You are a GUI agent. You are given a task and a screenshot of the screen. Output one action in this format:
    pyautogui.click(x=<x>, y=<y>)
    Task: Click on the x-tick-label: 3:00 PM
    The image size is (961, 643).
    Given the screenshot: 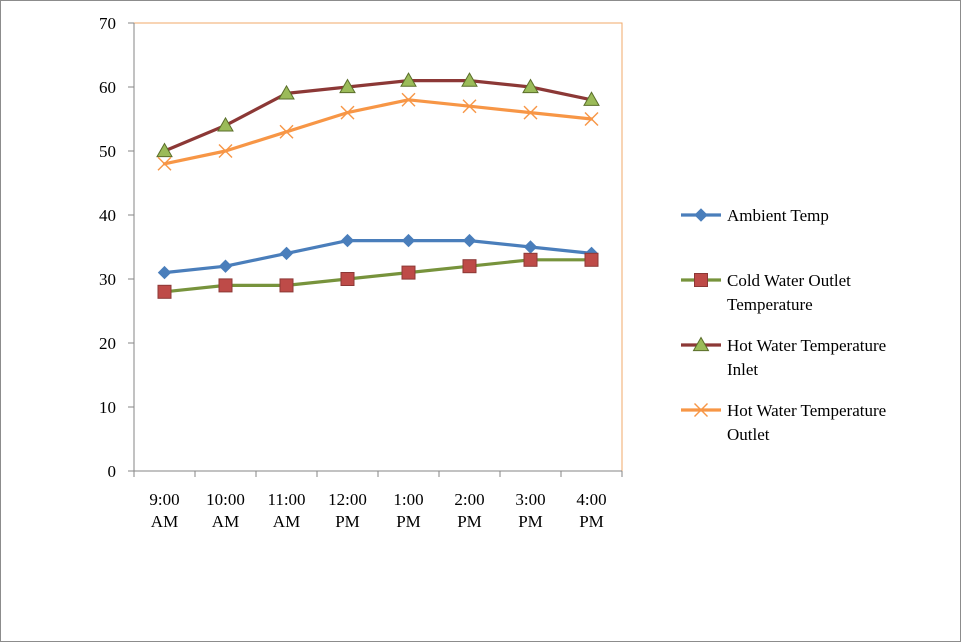 What is the action you would take?
    pyautogui.click(x=530, y=510)
    